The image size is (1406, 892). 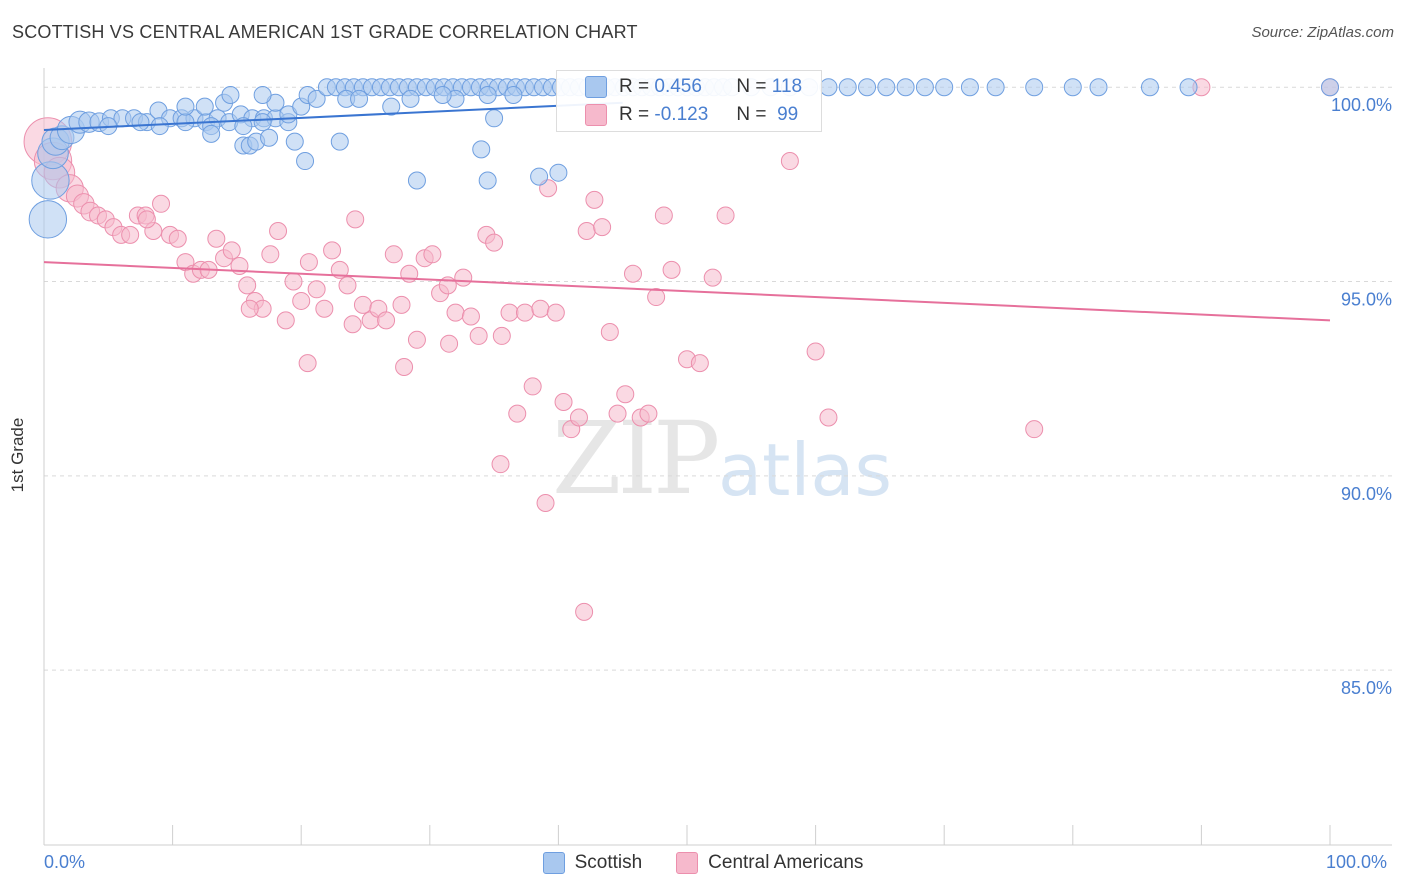 I want to click on y-axis-label: 1st Grade, so click(x=17, y=455).